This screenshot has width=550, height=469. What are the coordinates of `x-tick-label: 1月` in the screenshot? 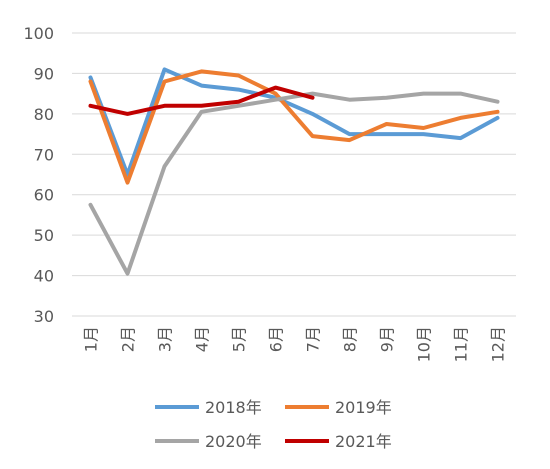 It's located at (91, 339).